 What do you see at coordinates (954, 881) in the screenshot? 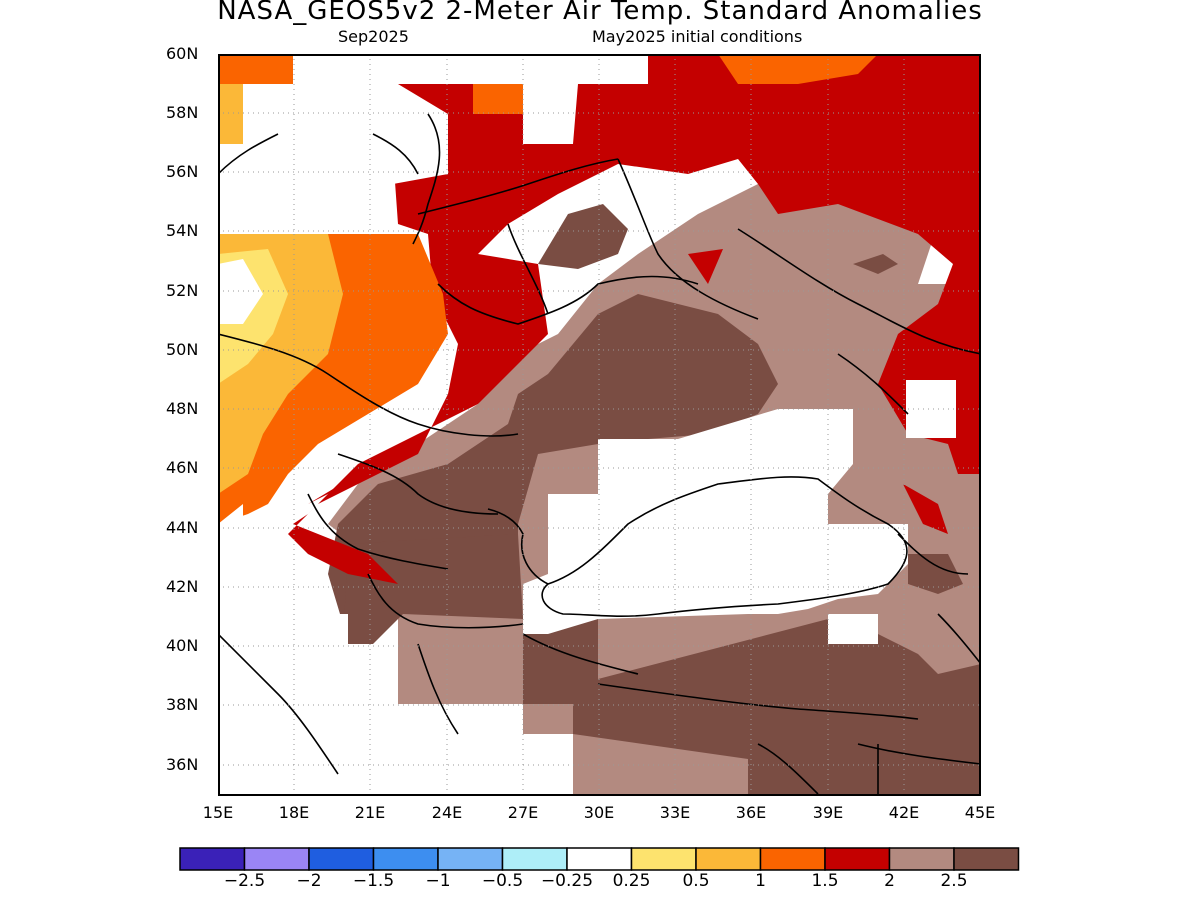
I see `colorbar-label: 2.5` at bounding box center [954, 881].